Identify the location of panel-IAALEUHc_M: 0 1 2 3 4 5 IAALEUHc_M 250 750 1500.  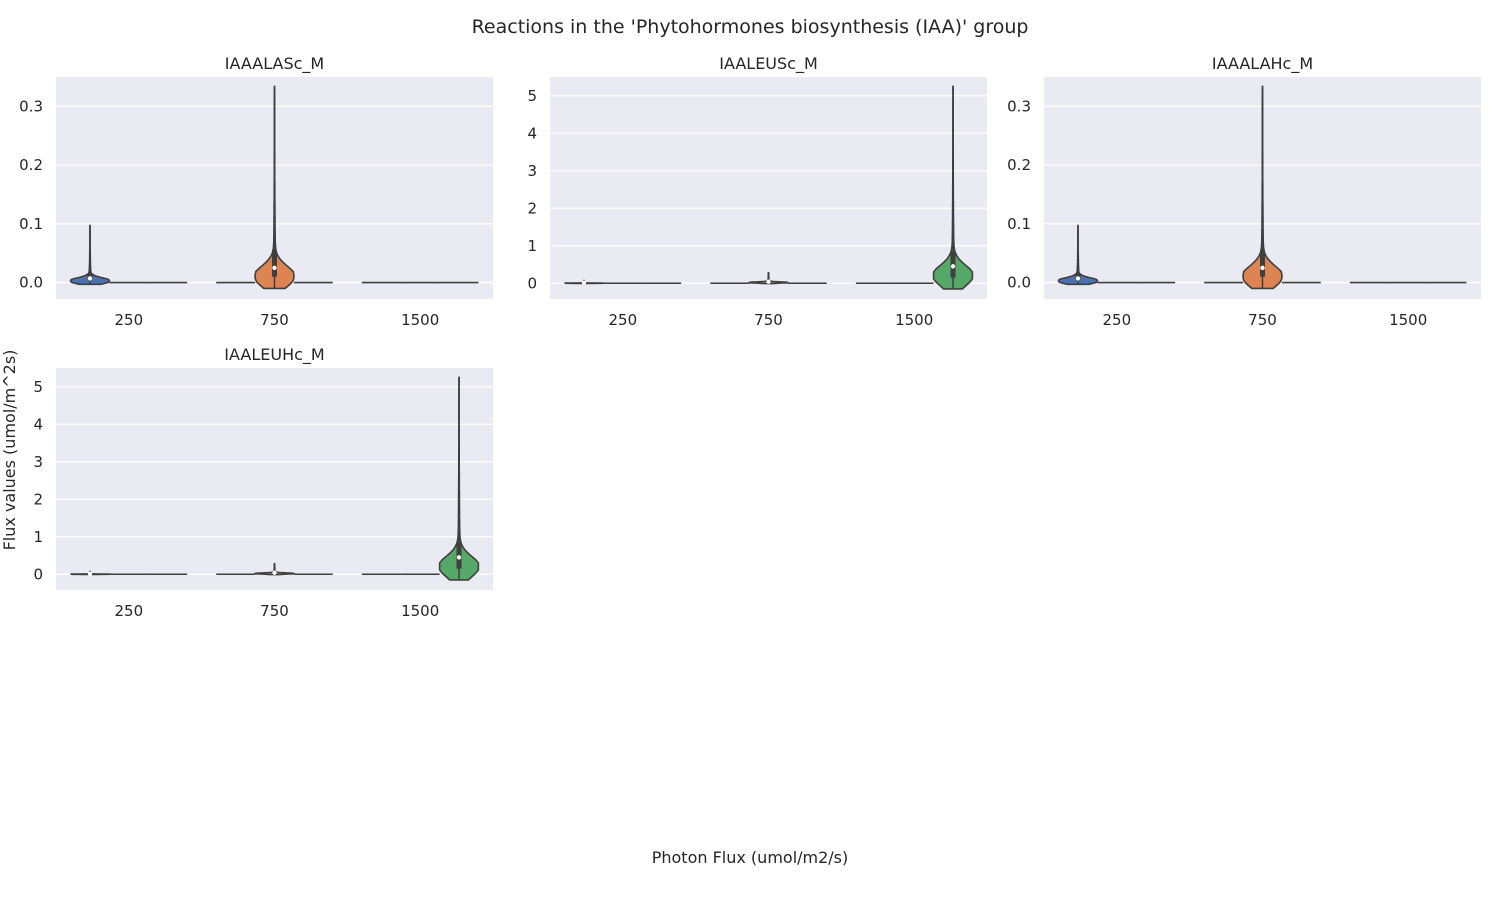
(263, 482).